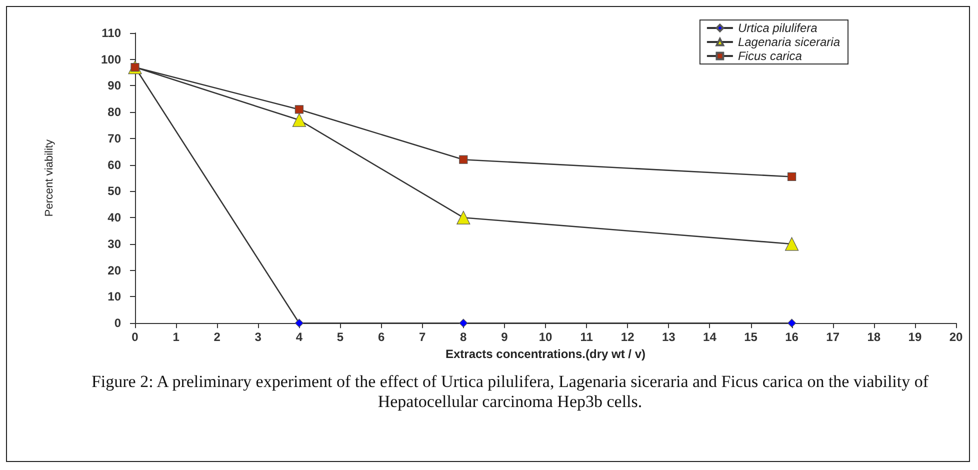 Image resolution: width=978 pixels, height=470 pixels. Describe the element at coordinates (299, 337) in the screenshot. I see `x-tick-label: 4` at that location.